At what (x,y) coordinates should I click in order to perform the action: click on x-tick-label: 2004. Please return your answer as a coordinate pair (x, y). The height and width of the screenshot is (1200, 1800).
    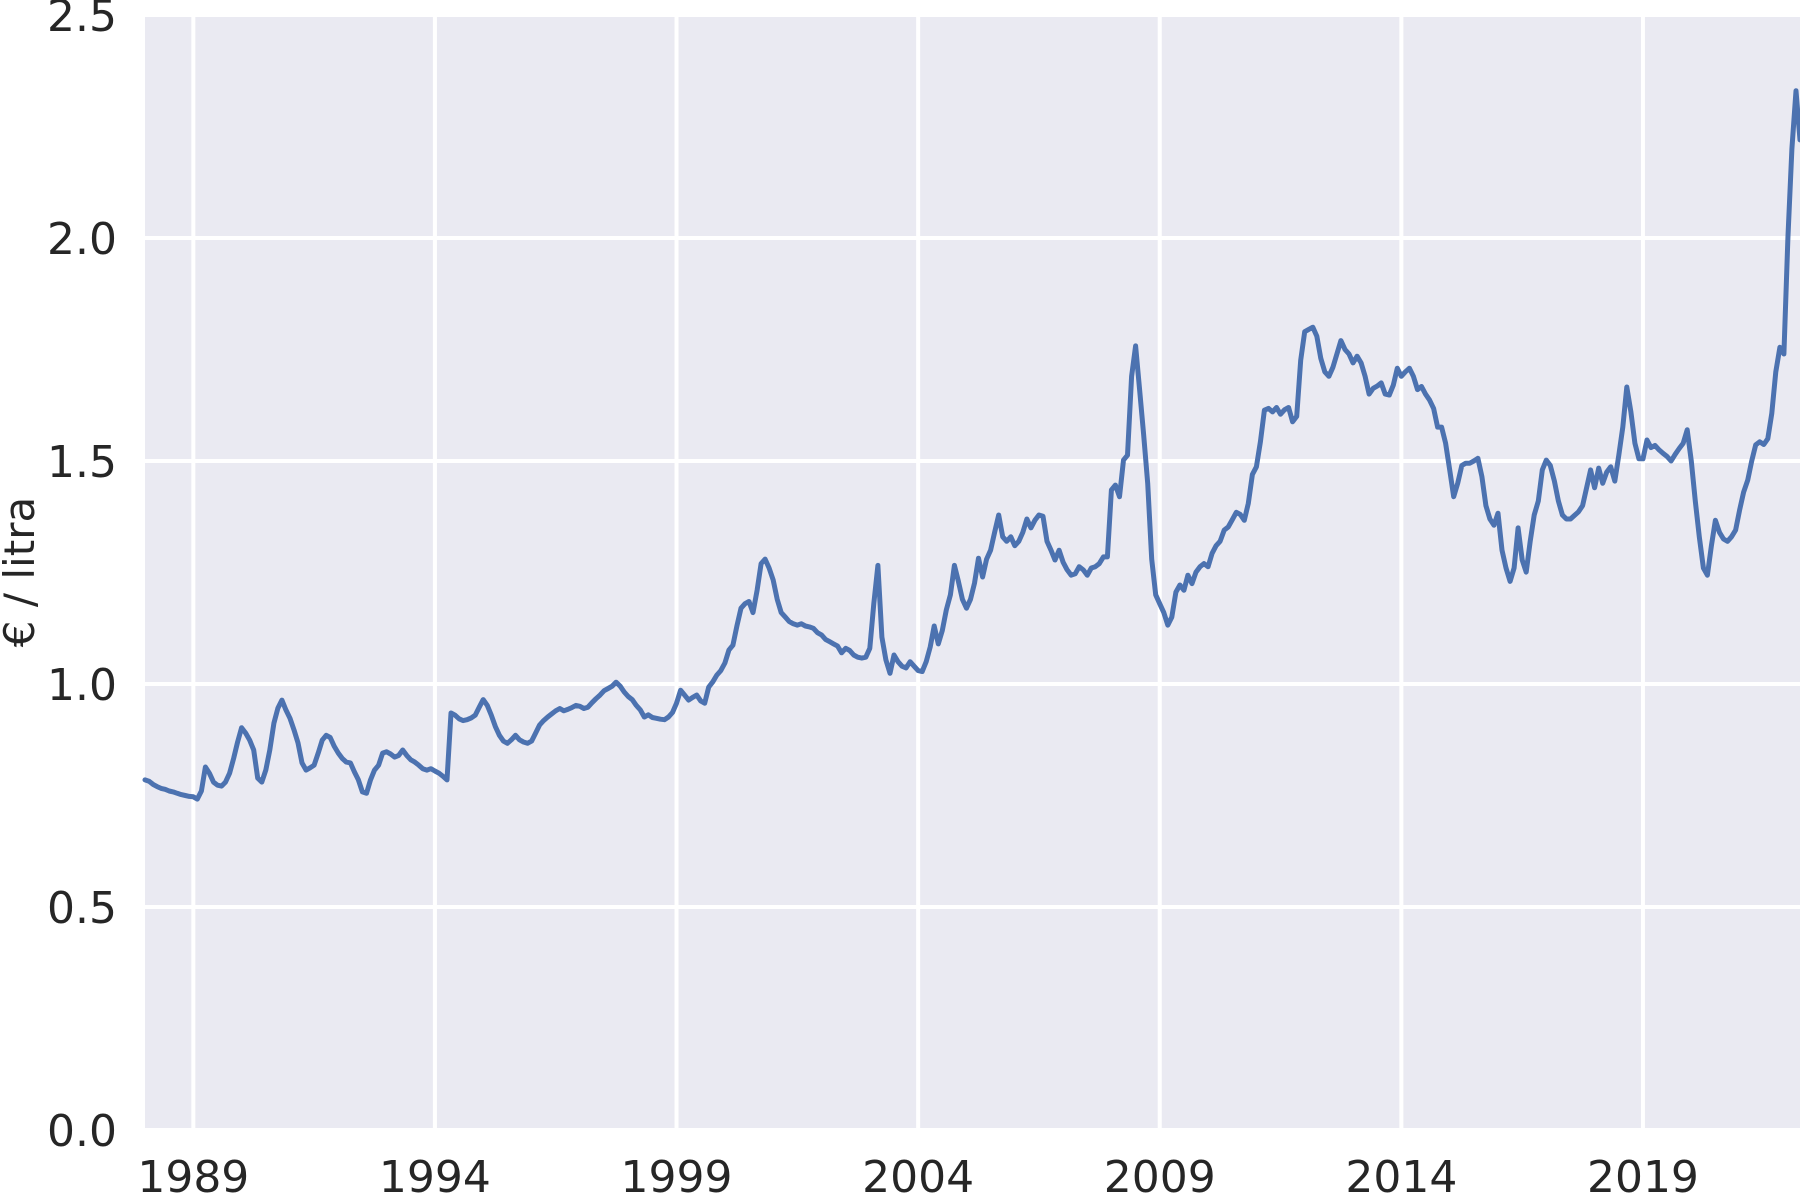
    Looking at the image, I should click on (918, 1176).